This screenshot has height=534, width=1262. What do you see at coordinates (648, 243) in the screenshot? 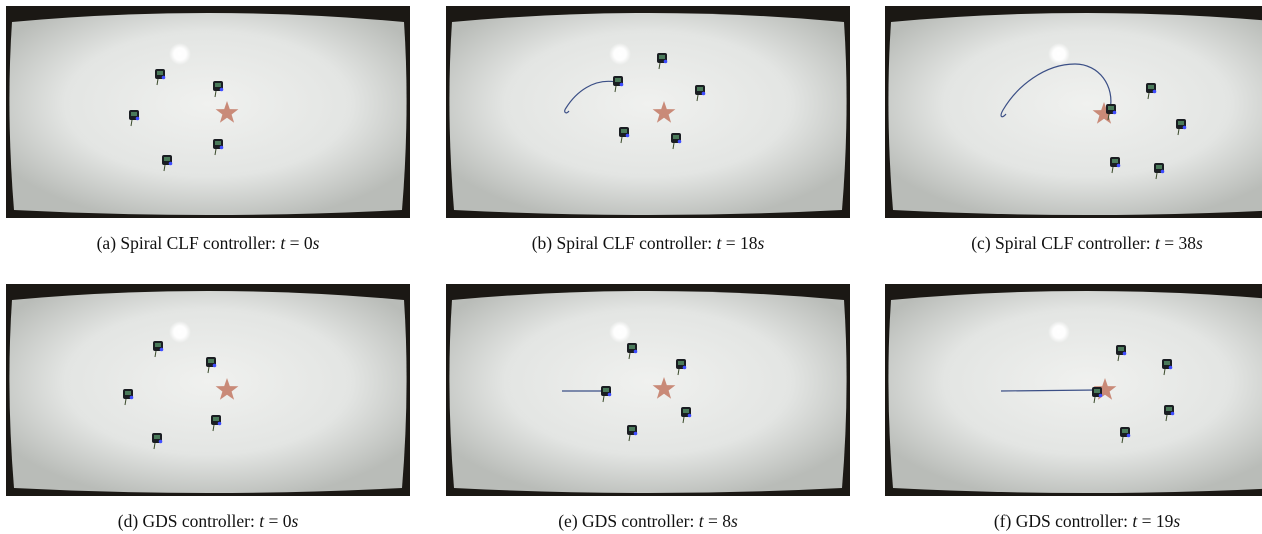
I see `panel-caption: (b) Spiral CLF controller: t = 18s` at bounding box center [648, 243].